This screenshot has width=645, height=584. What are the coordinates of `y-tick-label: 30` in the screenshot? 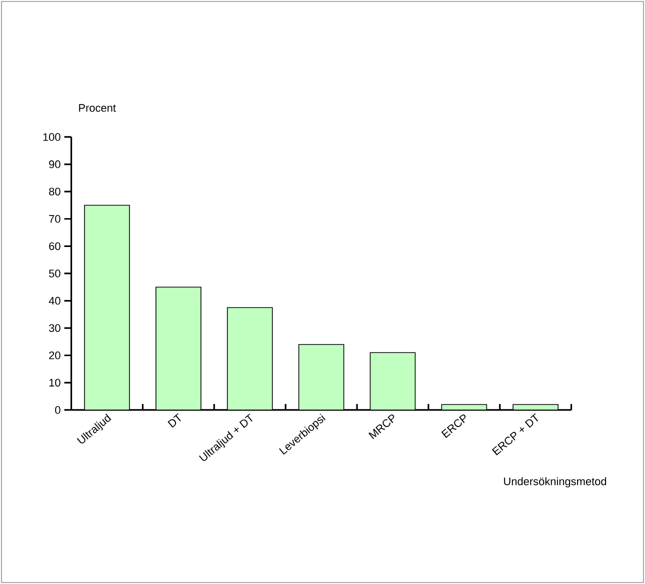 It's located at (54, 328).